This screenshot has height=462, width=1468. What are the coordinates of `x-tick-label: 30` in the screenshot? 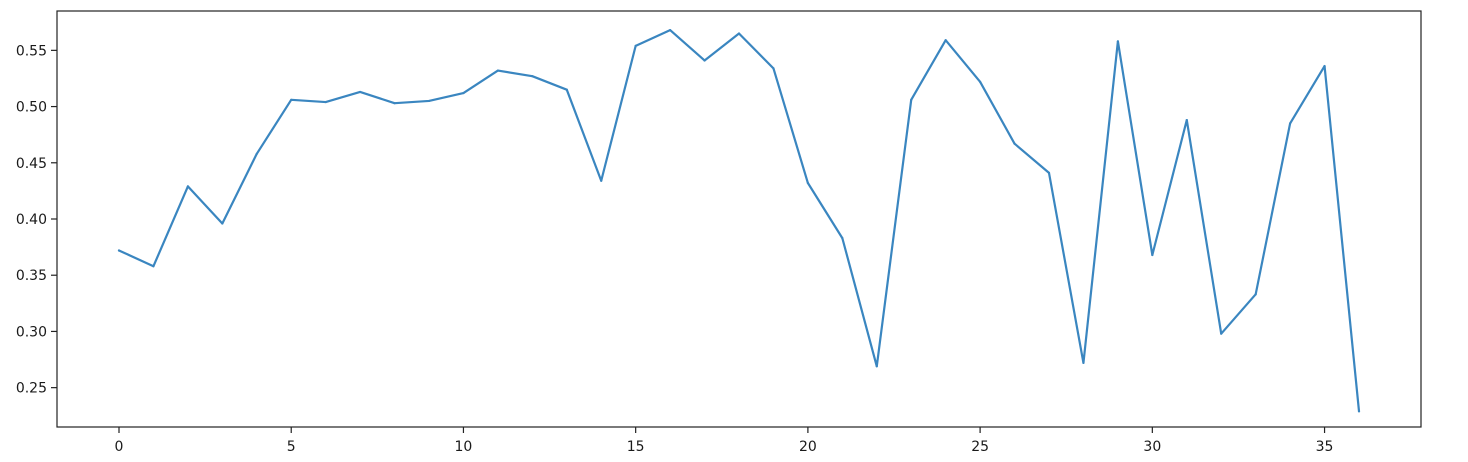 It's located at (1152, 447).